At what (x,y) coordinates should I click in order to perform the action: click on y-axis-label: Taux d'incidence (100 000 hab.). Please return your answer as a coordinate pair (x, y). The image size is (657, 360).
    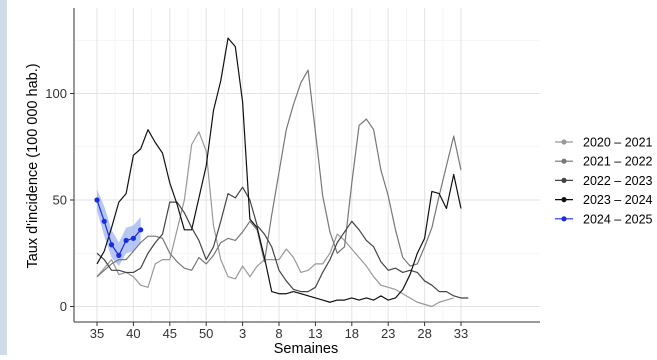
    Looking at the image, I should click on (33, 165).